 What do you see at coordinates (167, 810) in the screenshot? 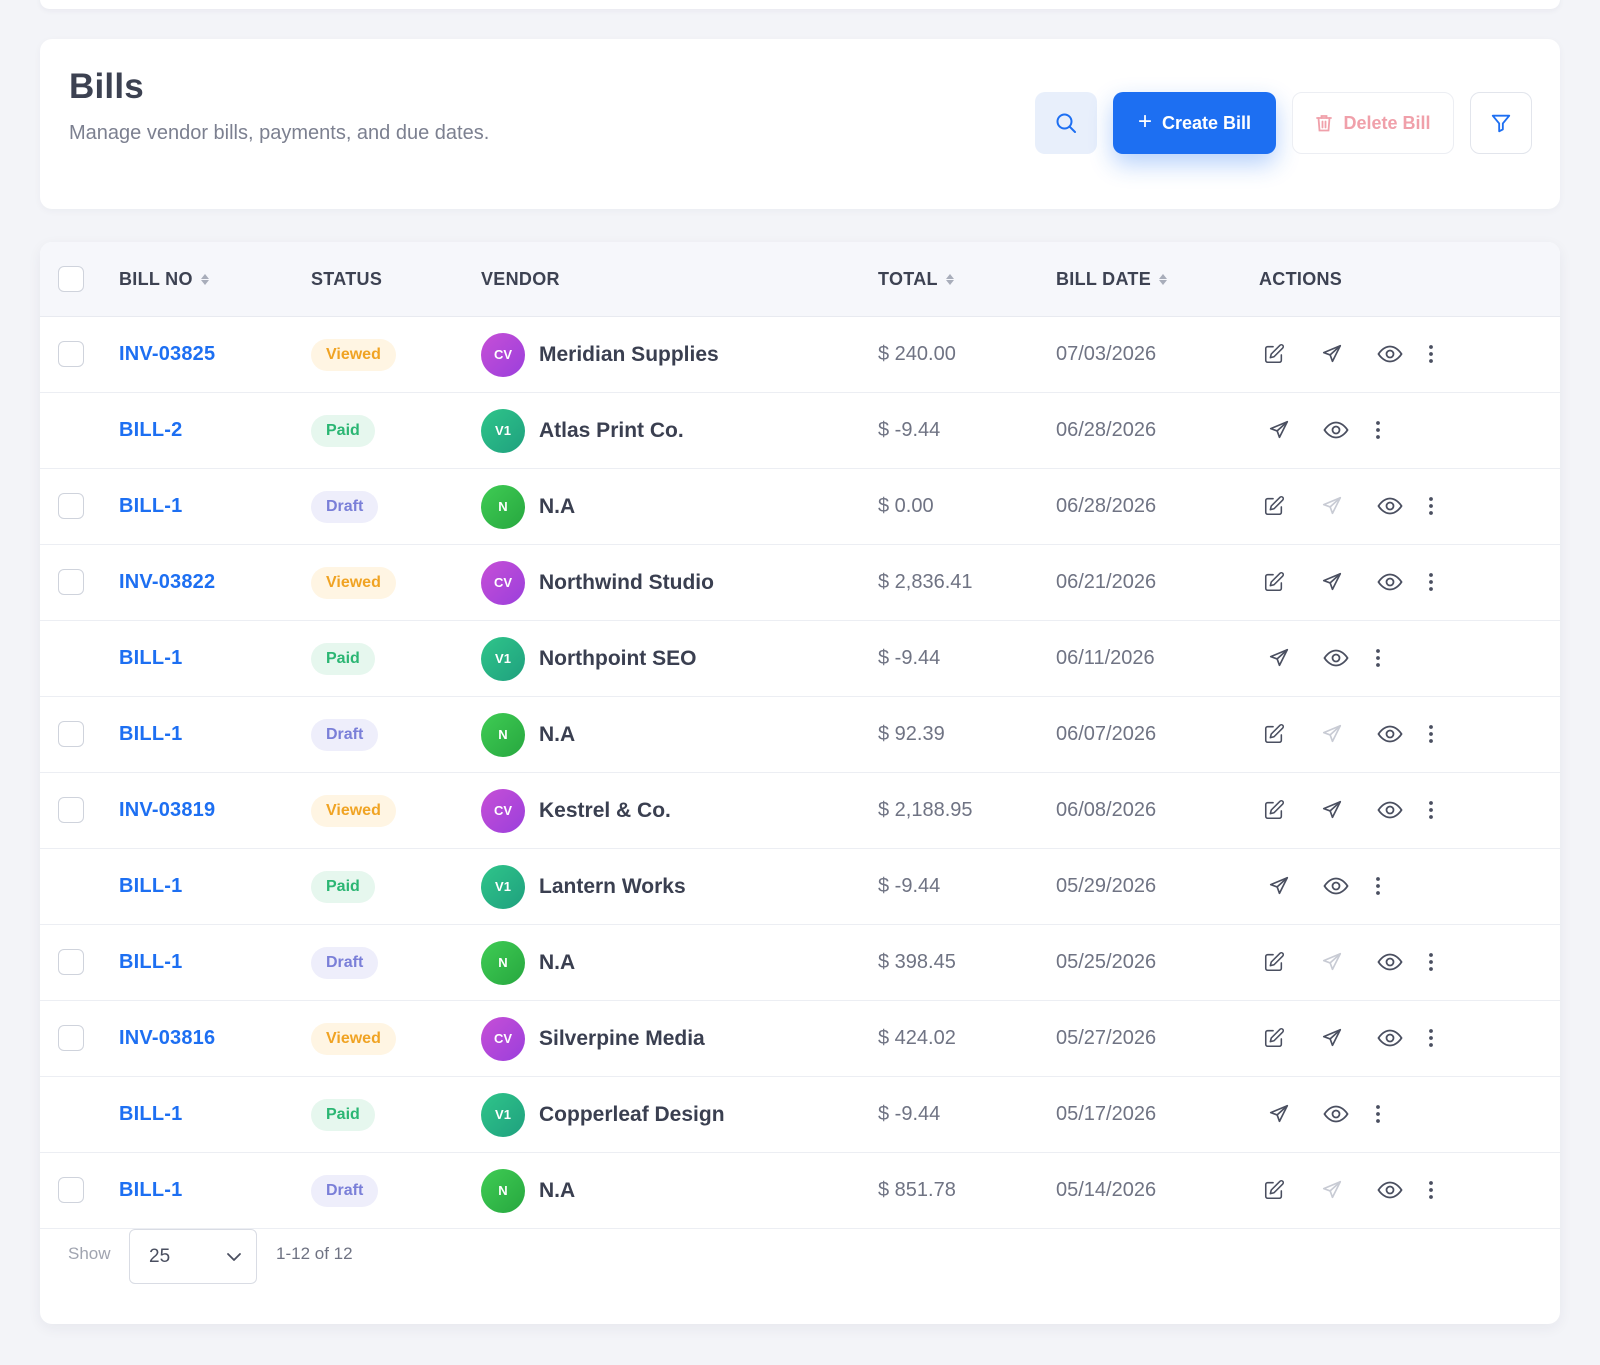
I see `bill-number-link: INV-03819` at bounding box center [167, 810].